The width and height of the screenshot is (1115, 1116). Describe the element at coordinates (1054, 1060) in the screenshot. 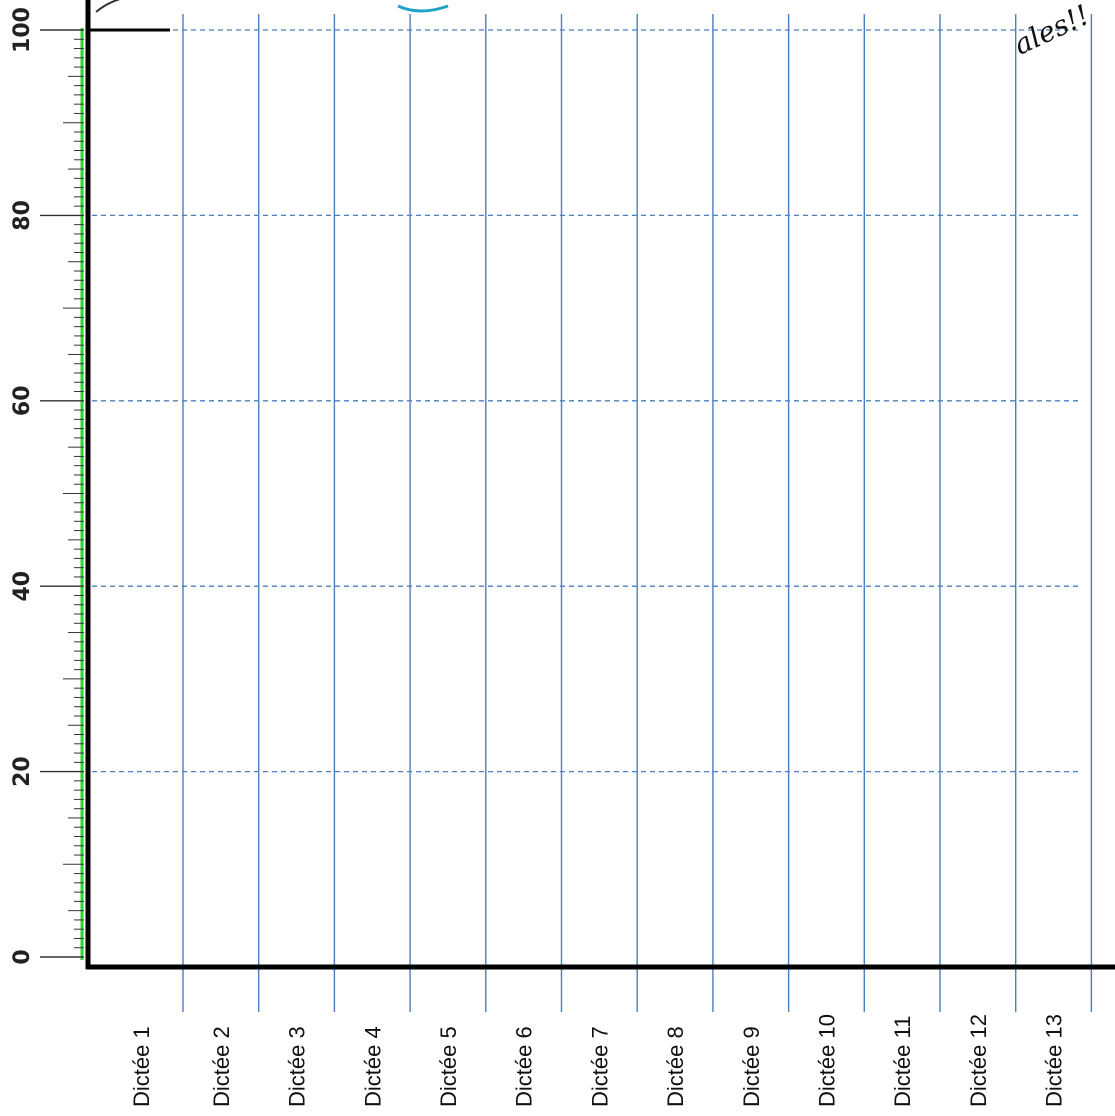

I see `x-tick-label: Dictée 13` at that location.